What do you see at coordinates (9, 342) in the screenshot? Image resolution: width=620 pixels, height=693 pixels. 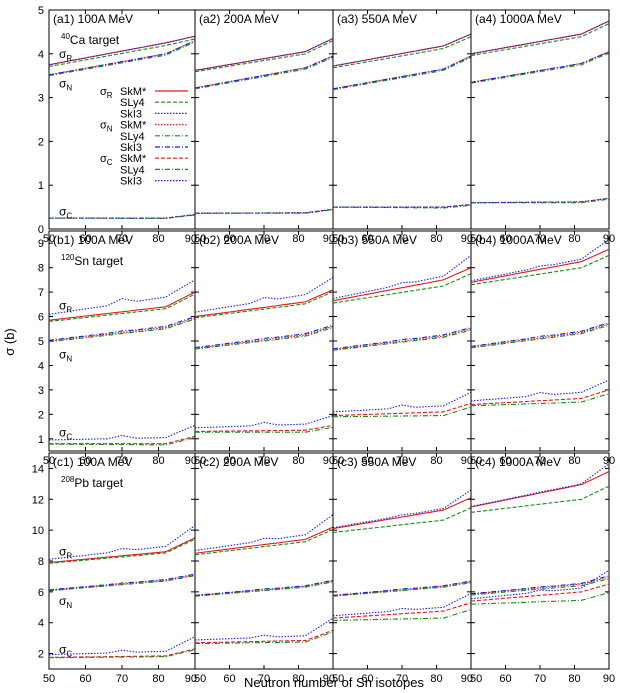 I see `y-axis-label: σ (b)` at bounding box center [9, 342].